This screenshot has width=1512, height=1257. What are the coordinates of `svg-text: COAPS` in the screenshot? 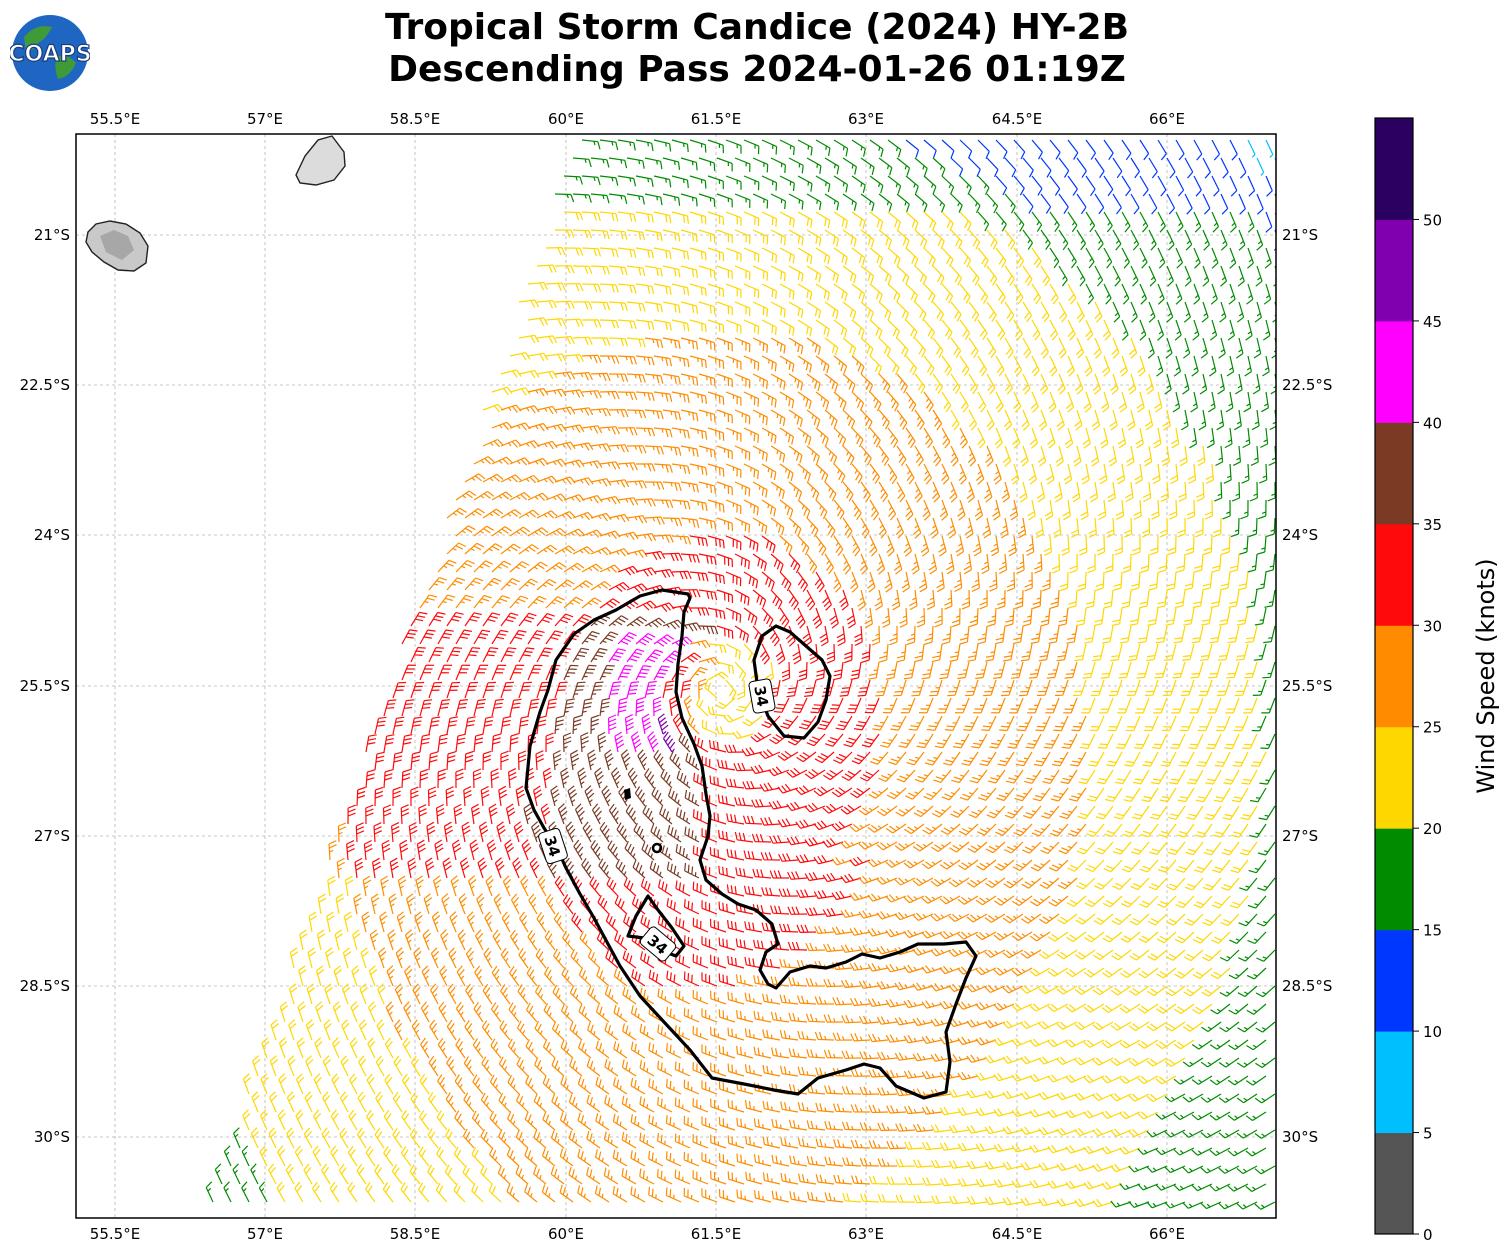 It's located at (50, 54).